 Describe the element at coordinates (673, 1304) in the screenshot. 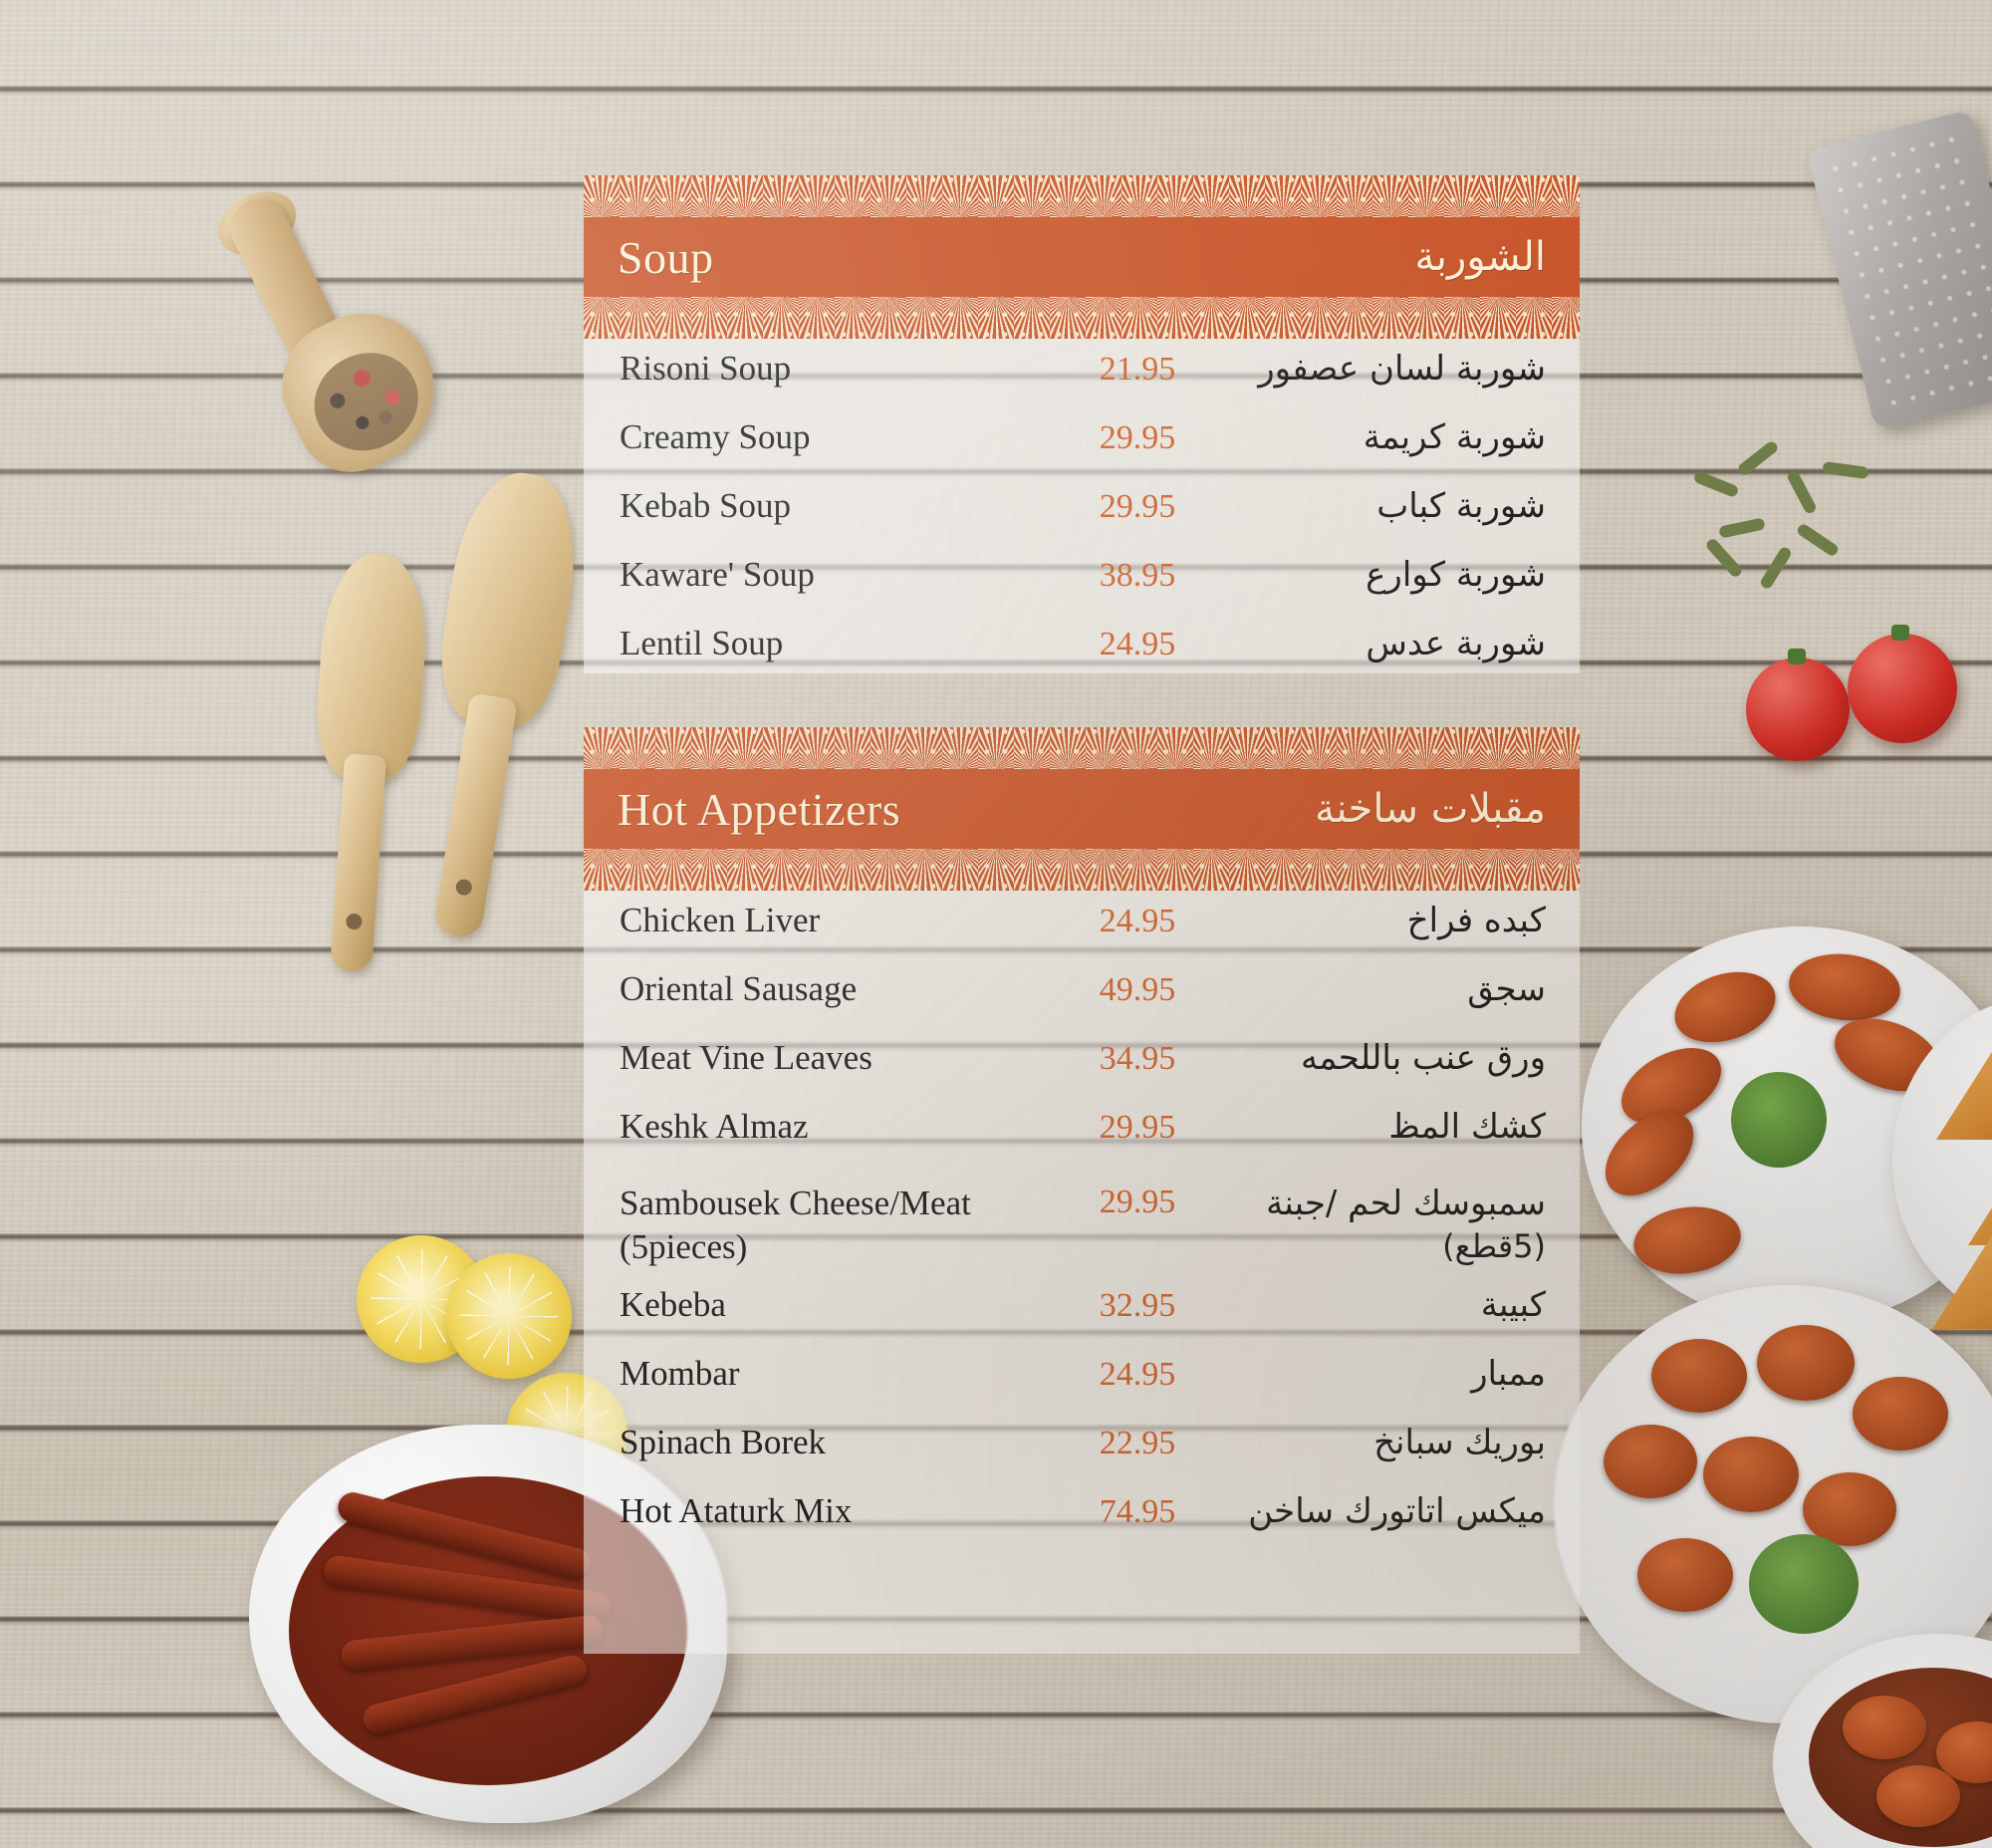

I see `item-name-en: Kebeba` at that location.